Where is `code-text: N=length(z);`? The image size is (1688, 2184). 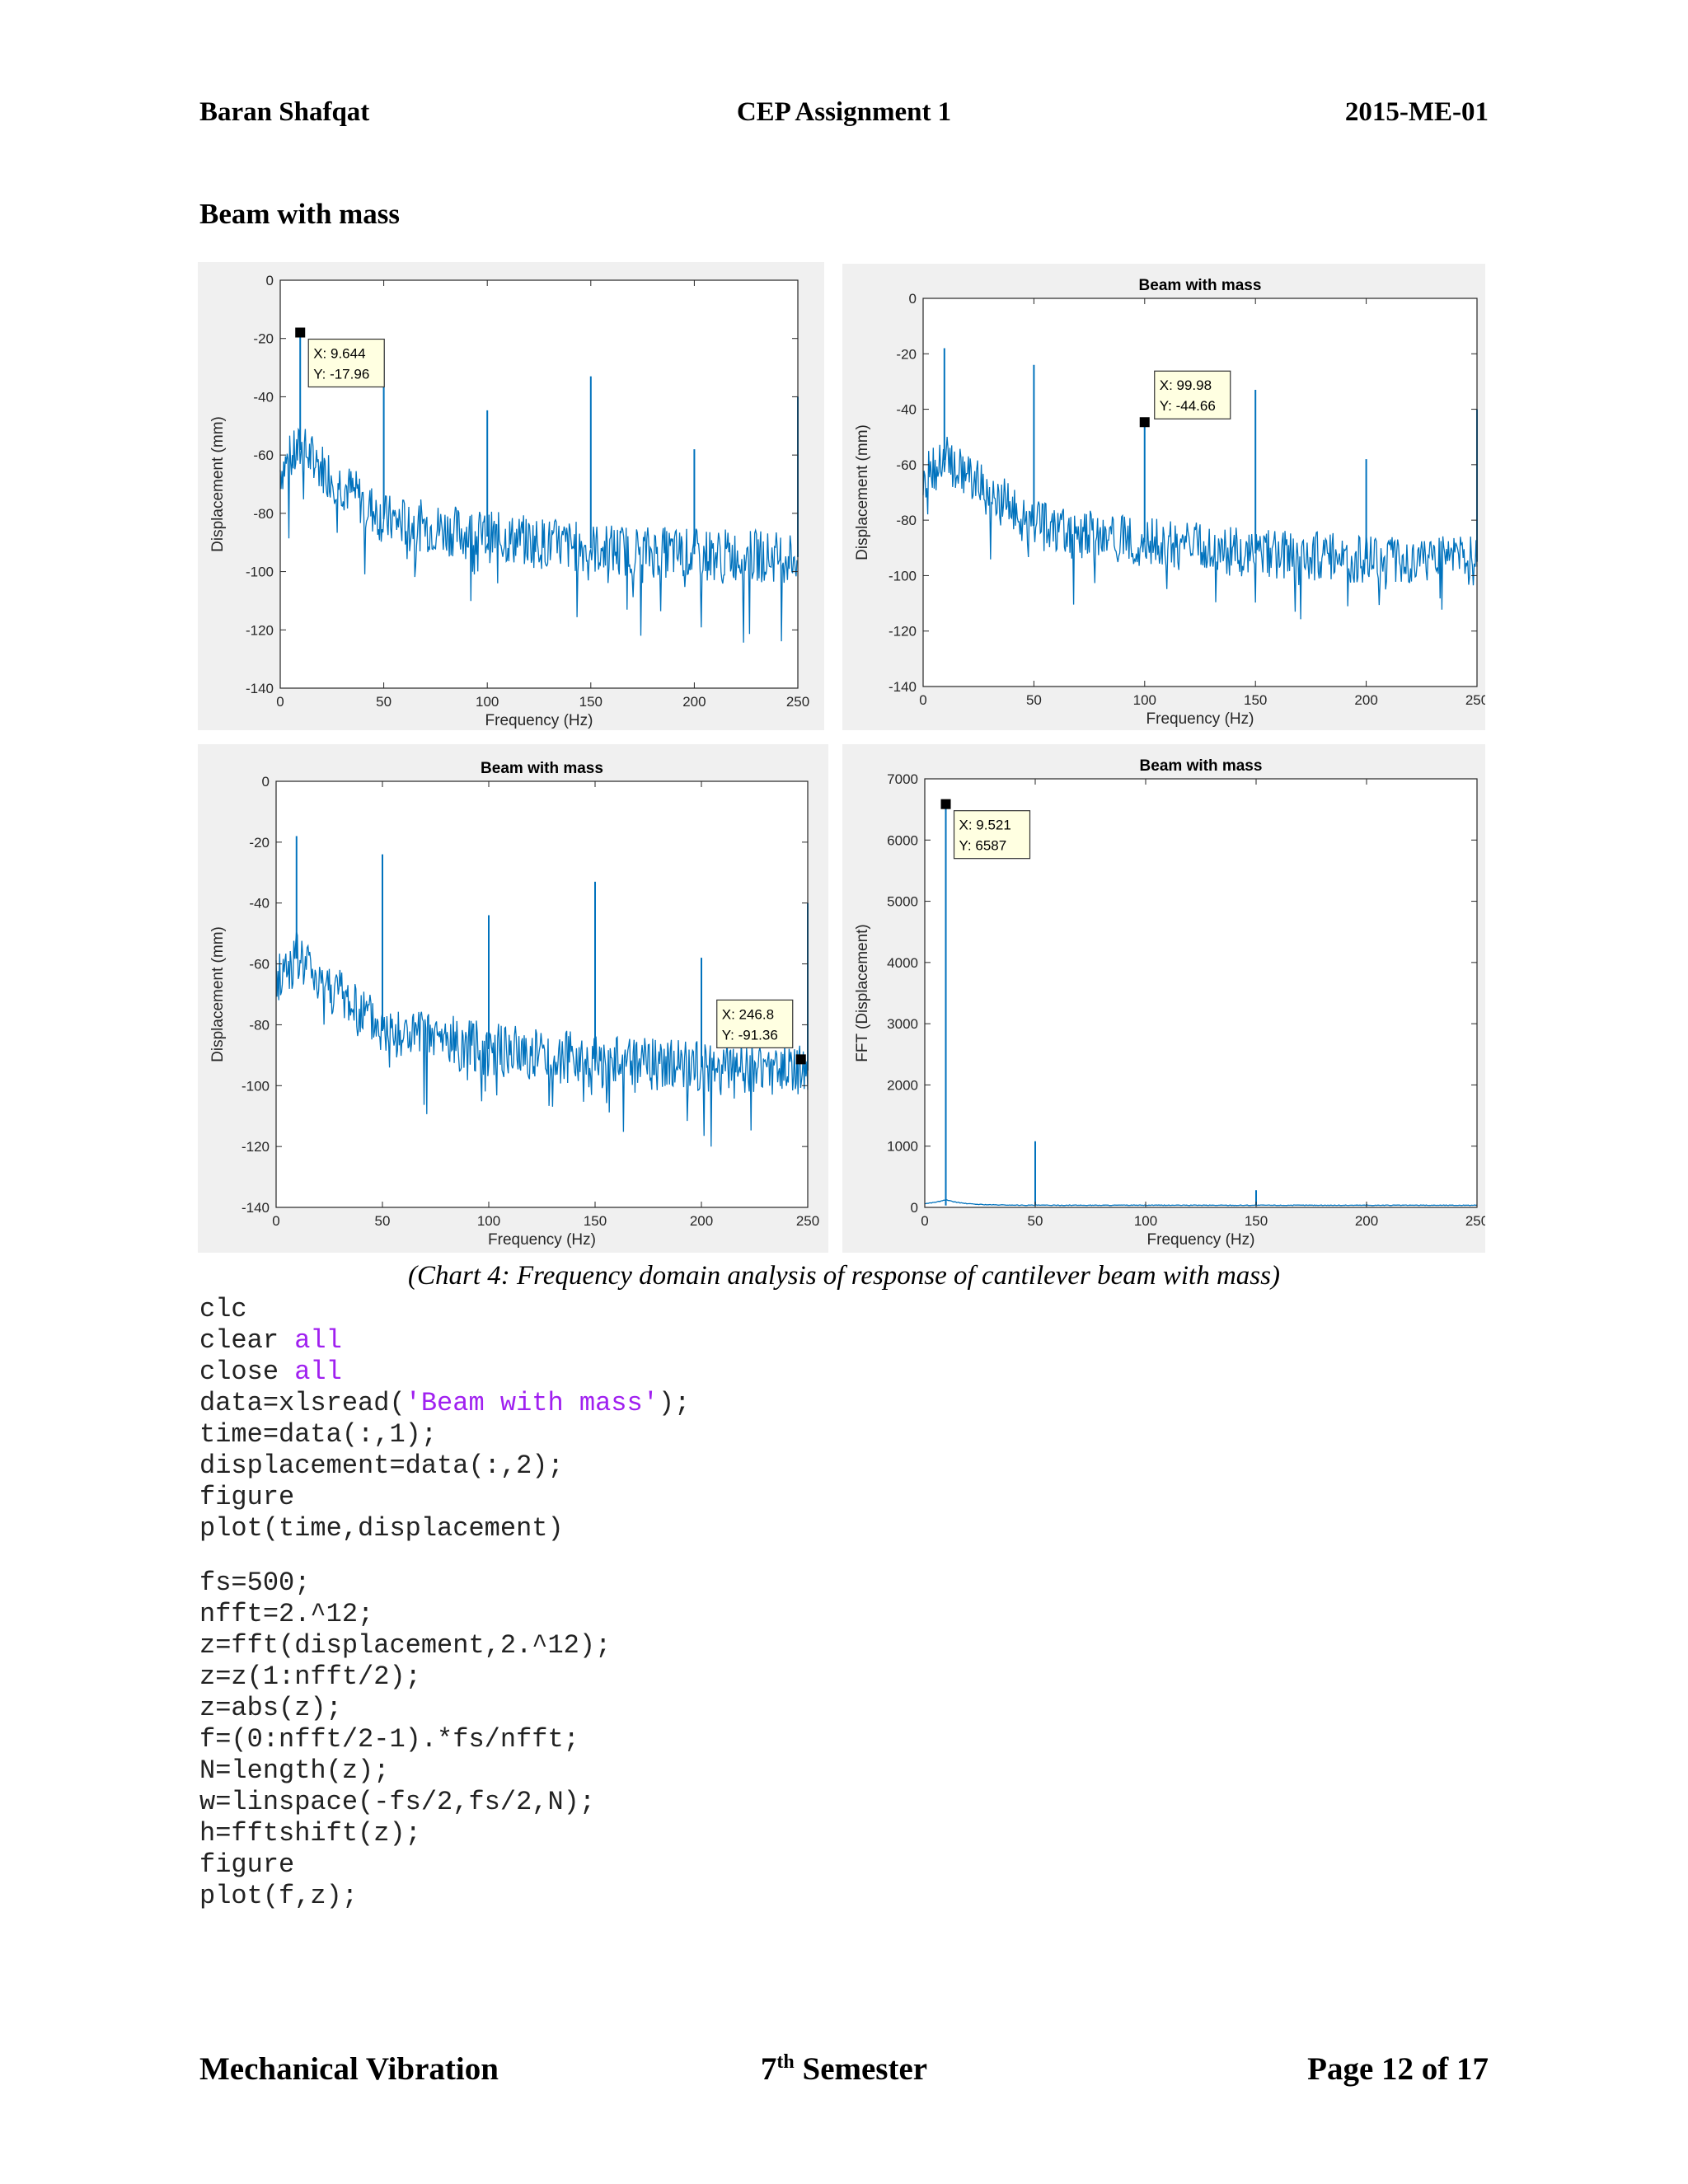 code-text: N=length(z); is located at coordinates (294, 1770).